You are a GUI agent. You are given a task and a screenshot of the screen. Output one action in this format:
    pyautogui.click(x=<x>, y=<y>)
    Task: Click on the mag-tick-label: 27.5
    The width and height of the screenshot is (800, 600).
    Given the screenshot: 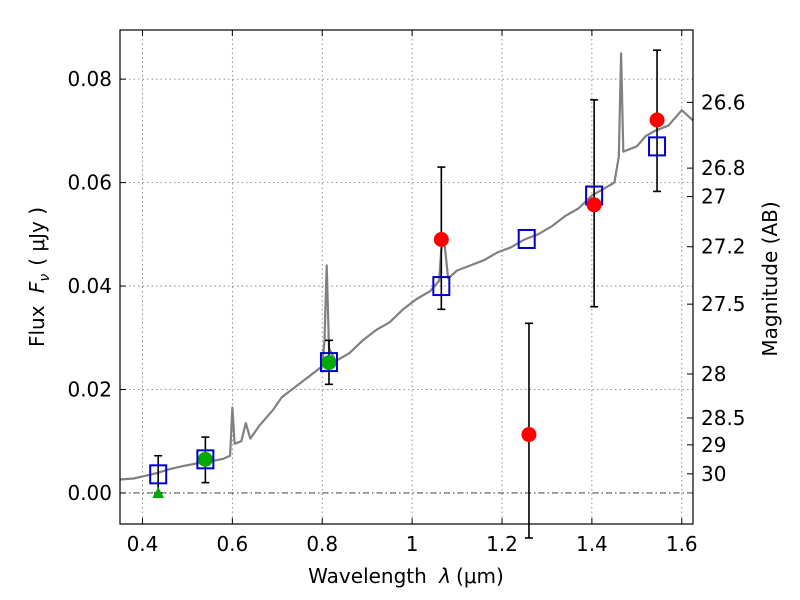 What is the action you would take?
    pyautogui.click(x=723, y=304)
    